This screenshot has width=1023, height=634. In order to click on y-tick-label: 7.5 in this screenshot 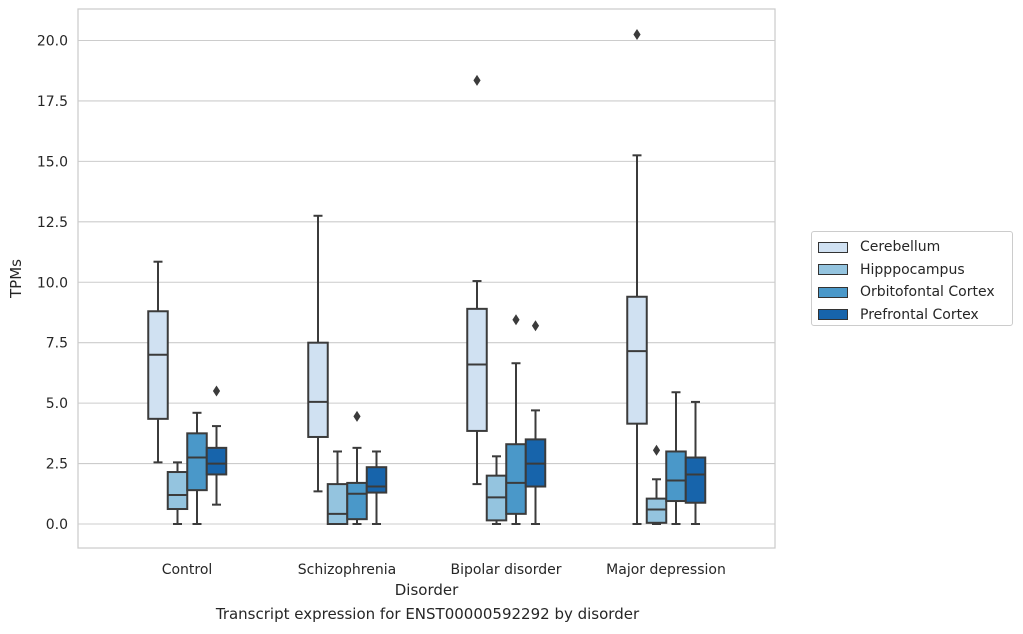, I will do `click(57, 344)`.